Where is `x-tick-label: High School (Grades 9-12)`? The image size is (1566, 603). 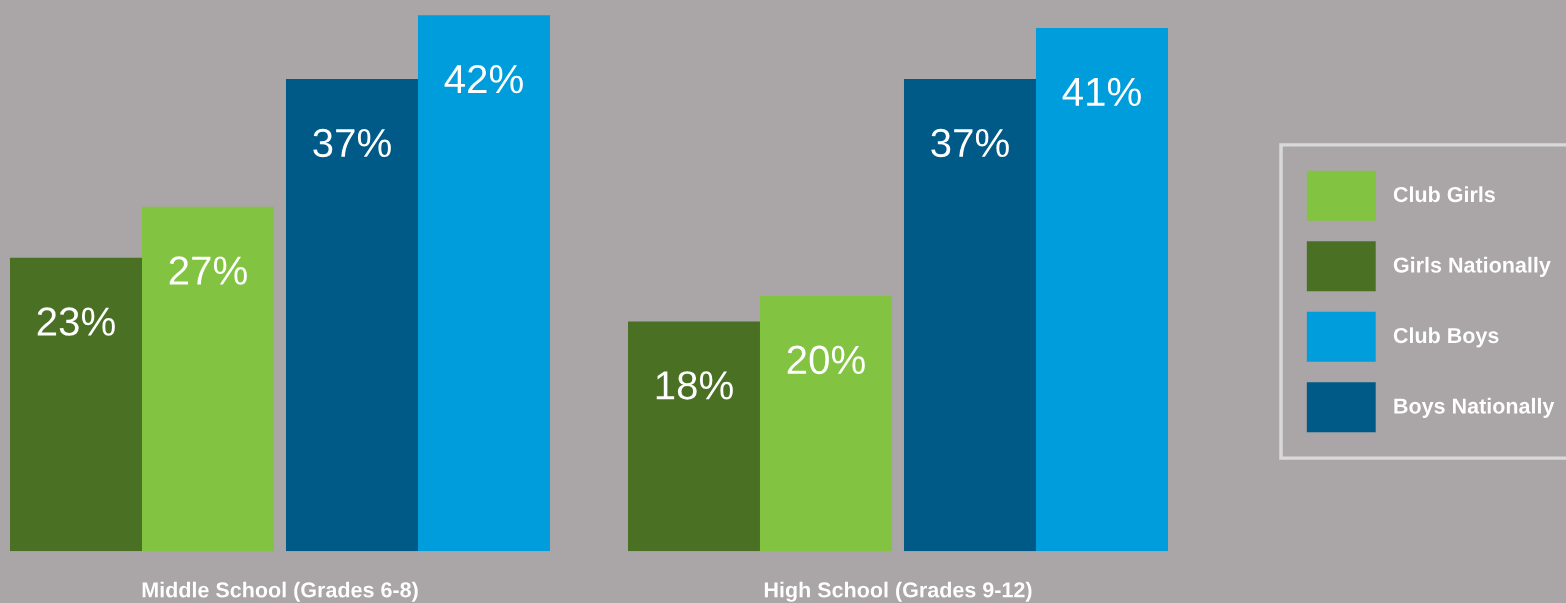 x-tick-label: High School (Grades 9-12) is located at coordinates (898, 591).